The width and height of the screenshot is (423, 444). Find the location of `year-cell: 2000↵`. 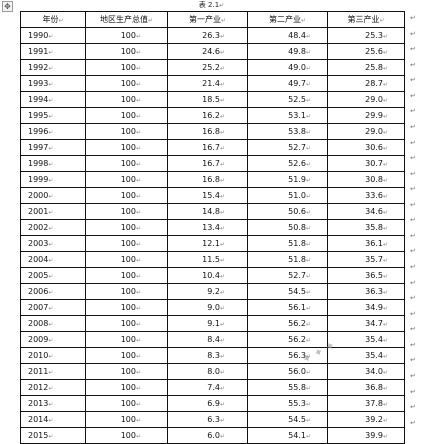

year-cell: 2000↵ is located at coordinates (53, 195).